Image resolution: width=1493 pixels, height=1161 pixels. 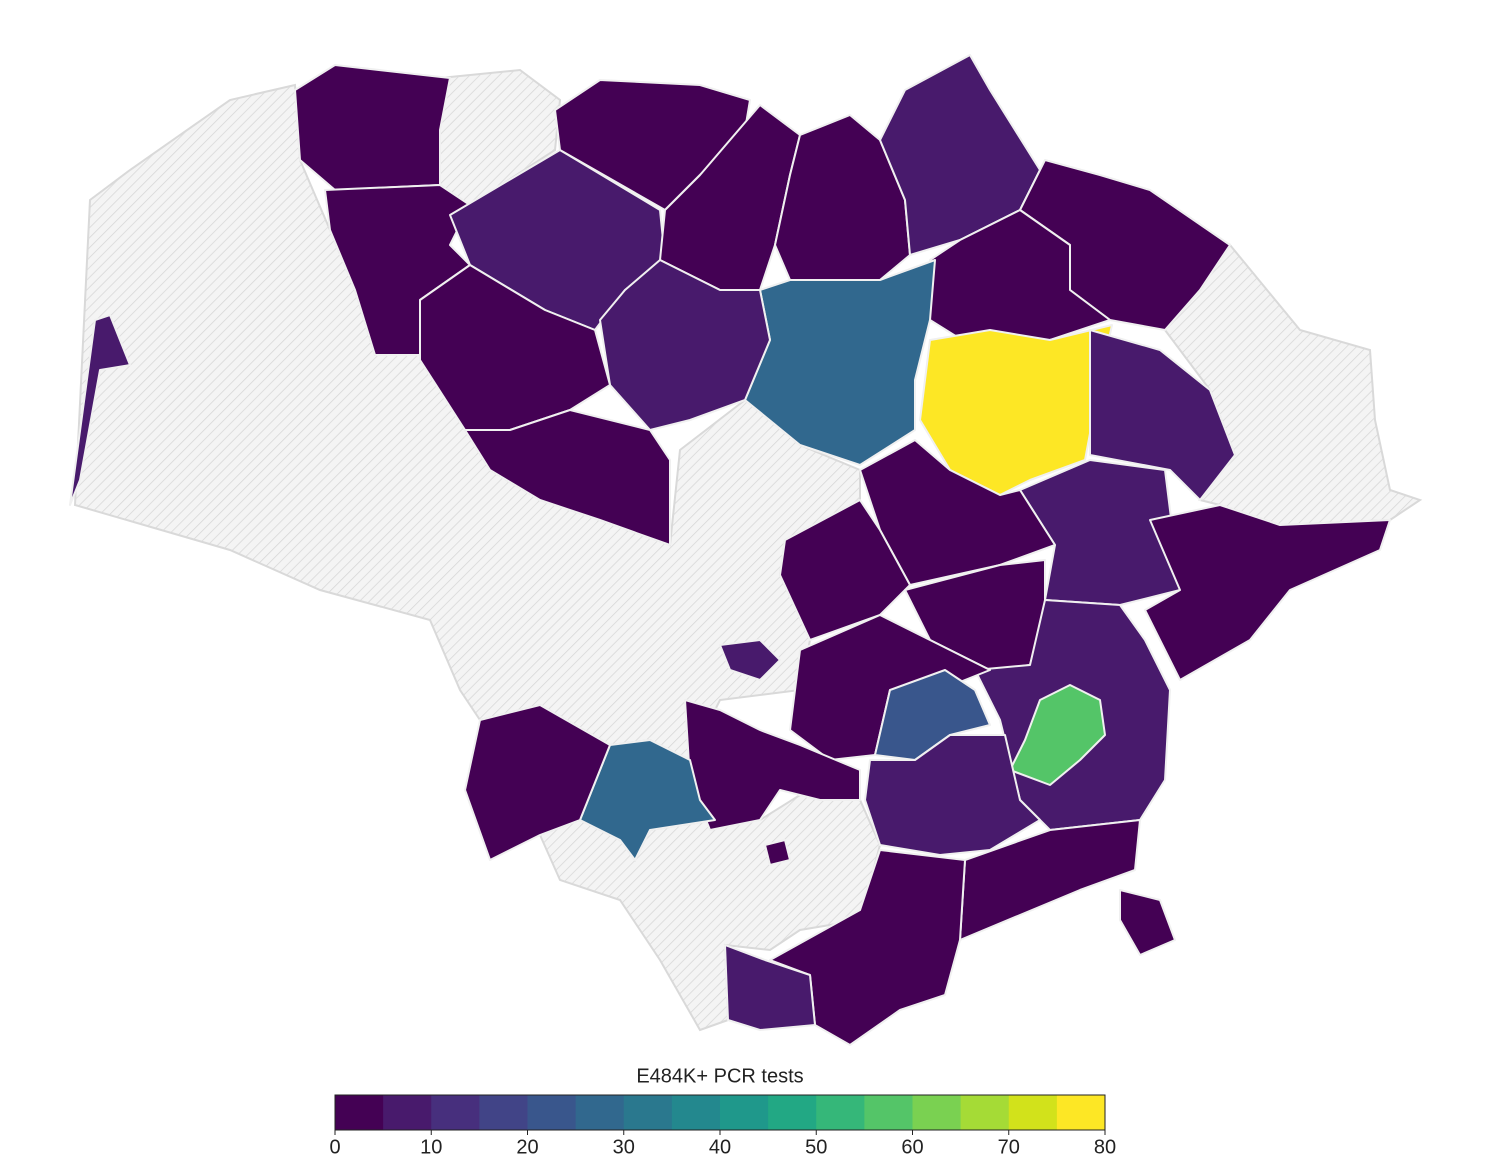 I want to click on colorbar-tick-label: 50, so click(x=816, y=1147).